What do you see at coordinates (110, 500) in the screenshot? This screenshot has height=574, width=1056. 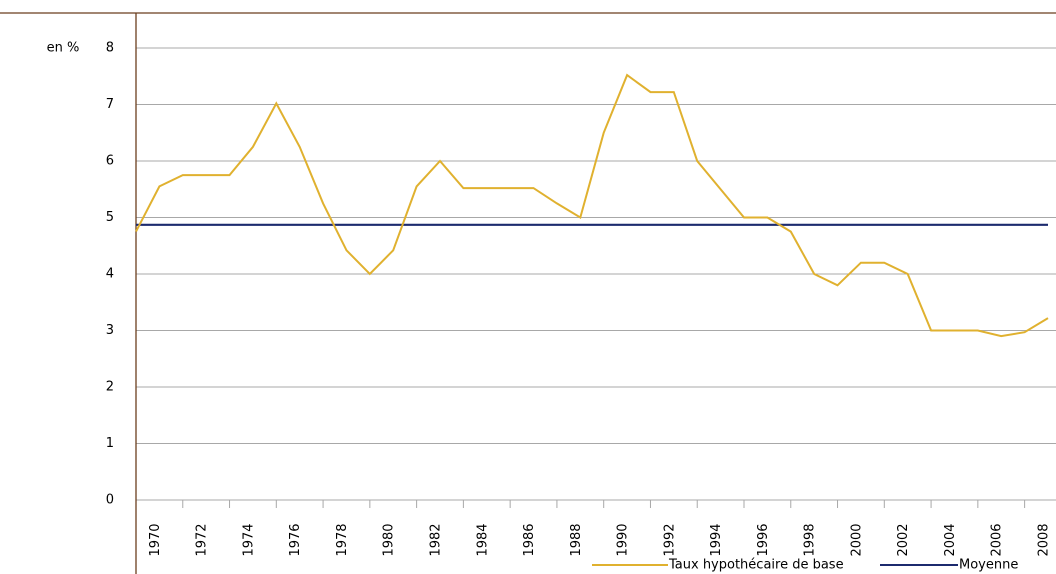 I see `y-tick-label: 0` at bounding box center [110, 500].